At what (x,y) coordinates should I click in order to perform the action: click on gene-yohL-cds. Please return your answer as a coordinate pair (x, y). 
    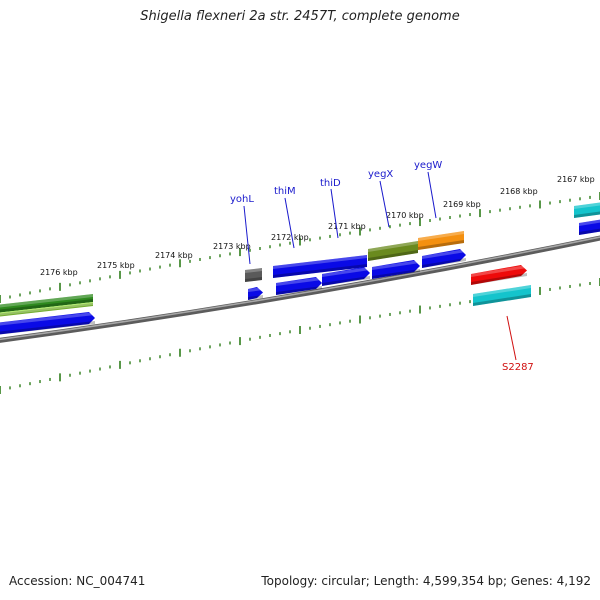
    Looking at the image, I should click on (255, 293).